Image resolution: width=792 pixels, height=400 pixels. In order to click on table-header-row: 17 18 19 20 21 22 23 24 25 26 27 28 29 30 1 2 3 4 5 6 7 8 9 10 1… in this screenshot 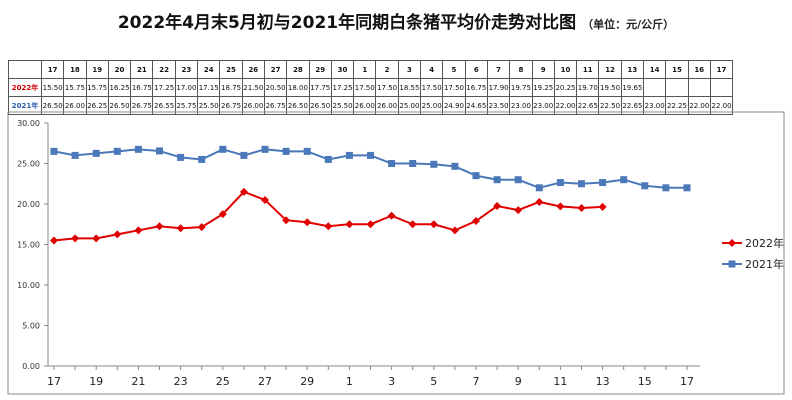, I will do `click(371, 69)`.